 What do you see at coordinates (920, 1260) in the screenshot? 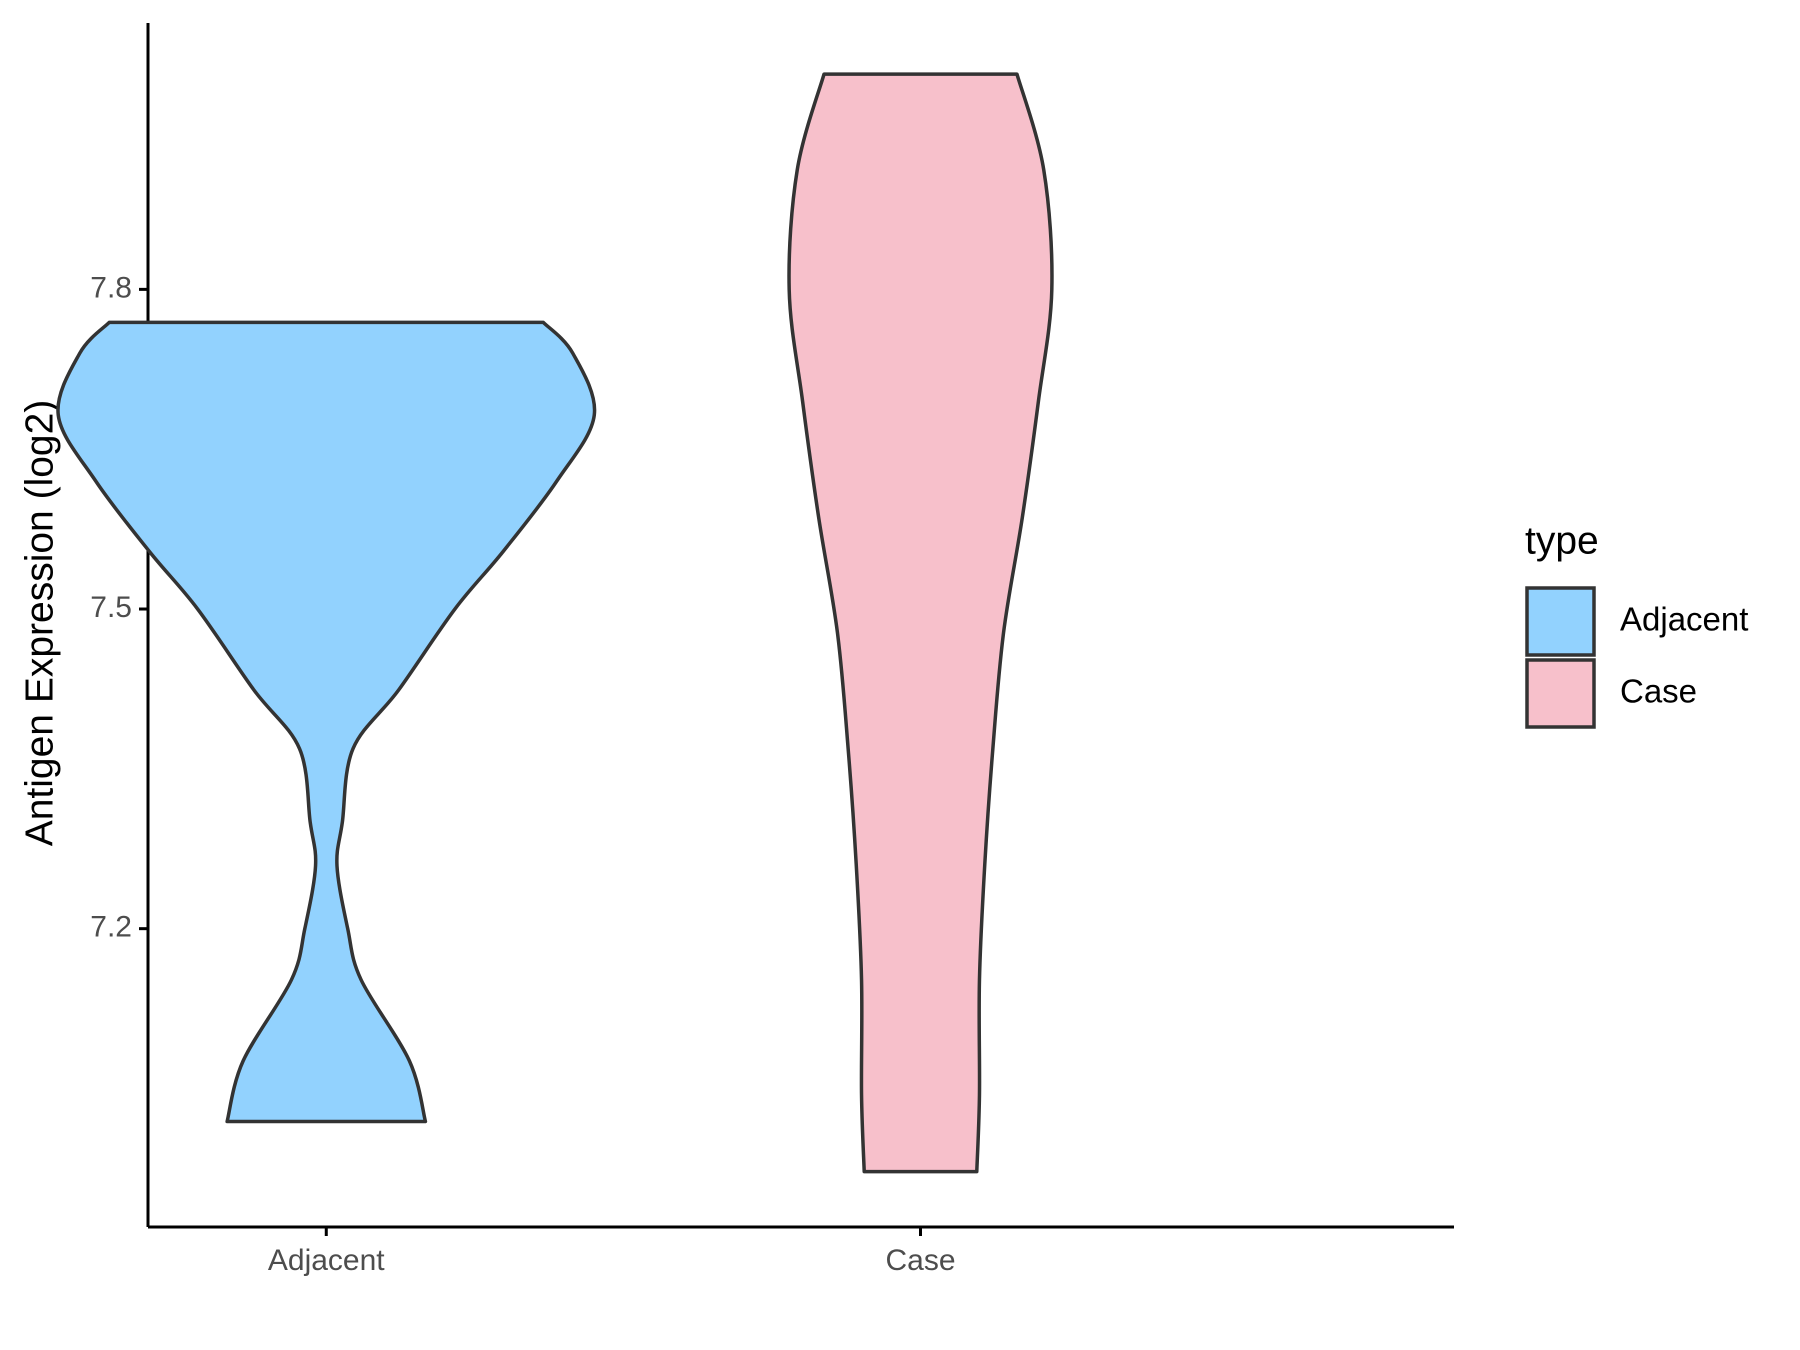
I see `x-tick-label: Case` at bounding box center [920, 1260].